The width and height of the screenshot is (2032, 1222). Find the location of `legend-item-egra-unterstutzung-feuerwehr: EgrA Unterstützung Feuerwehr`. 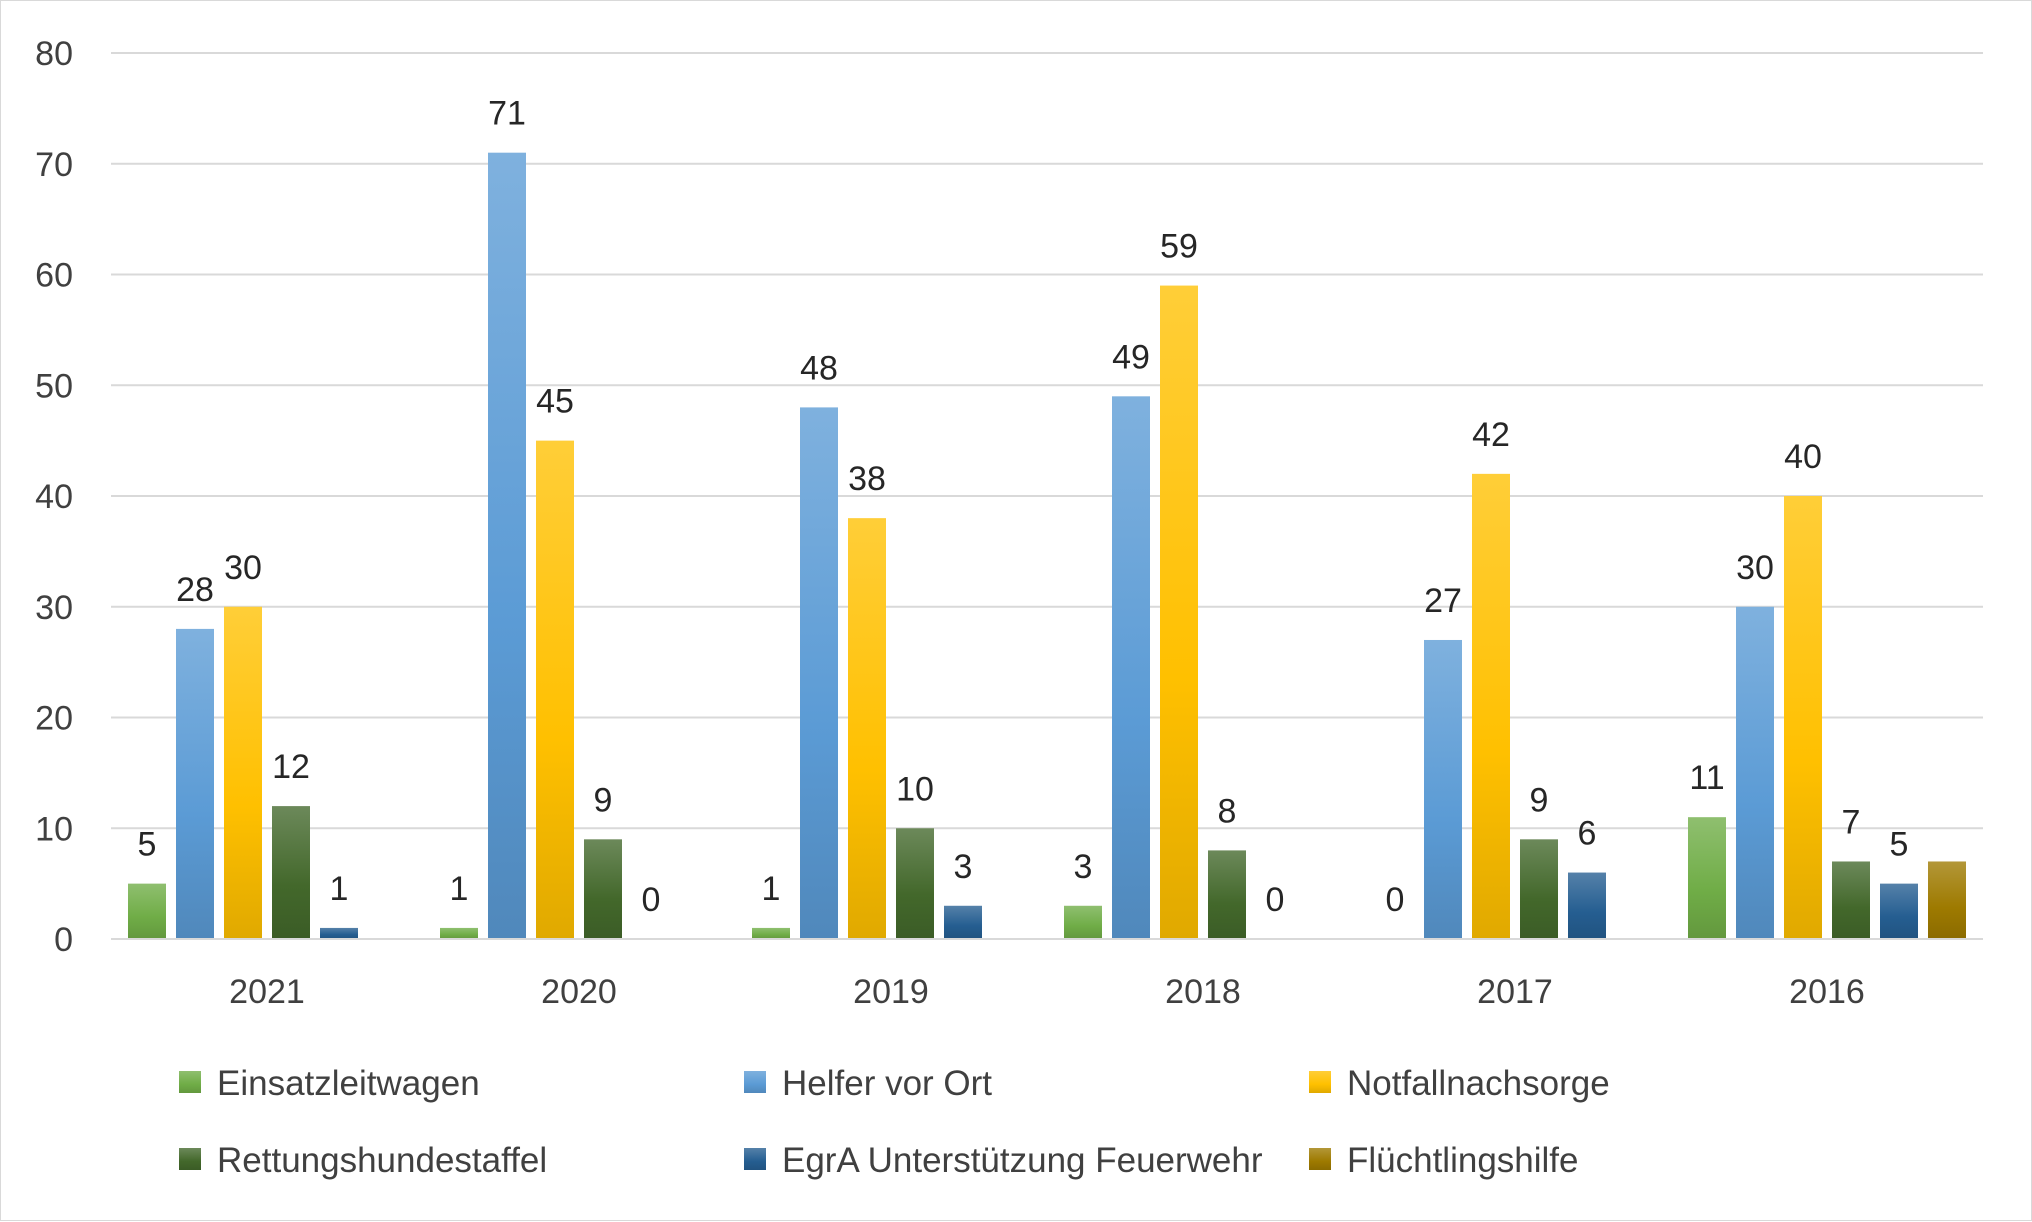

legend-item-egra-unterstutzung-feuerwehr: EgrA Unterstützung Feuerwehr is located at coordinates (1003, 1160).